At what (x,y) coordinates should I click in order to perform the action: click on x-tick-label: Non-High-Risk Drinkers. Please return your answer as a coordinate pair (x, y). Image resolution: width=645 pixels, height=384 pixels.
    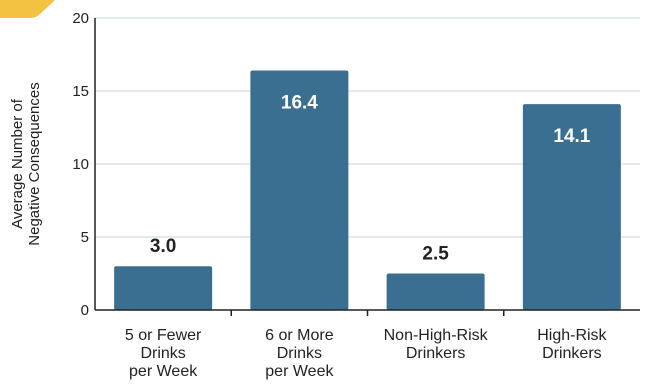
    Looking at the image, I should click on (436, 344).